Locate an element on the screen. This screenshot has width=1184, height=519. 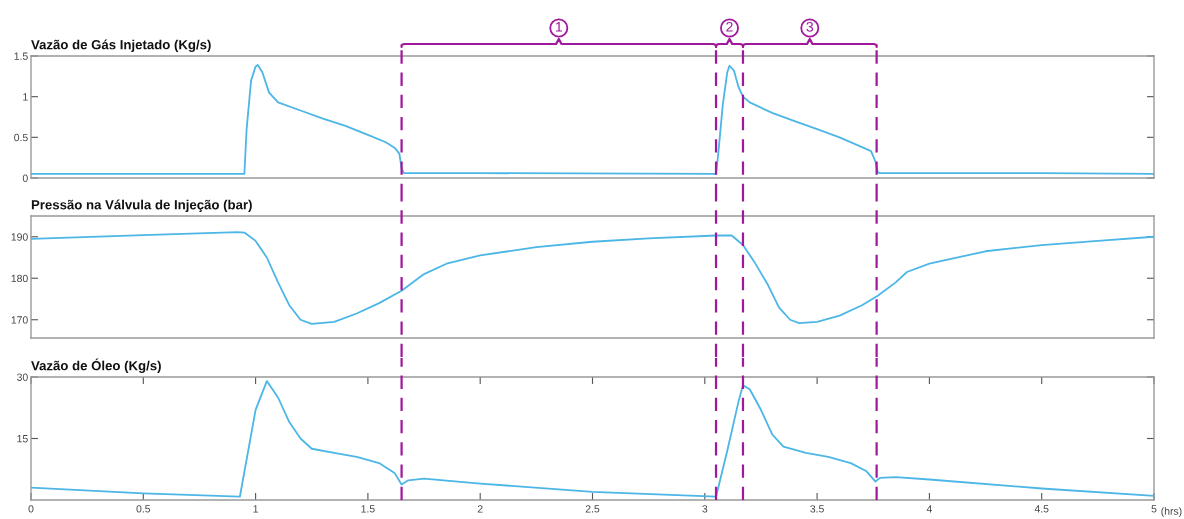
y-tick-label: 1 is located at coordinates (25, 97).